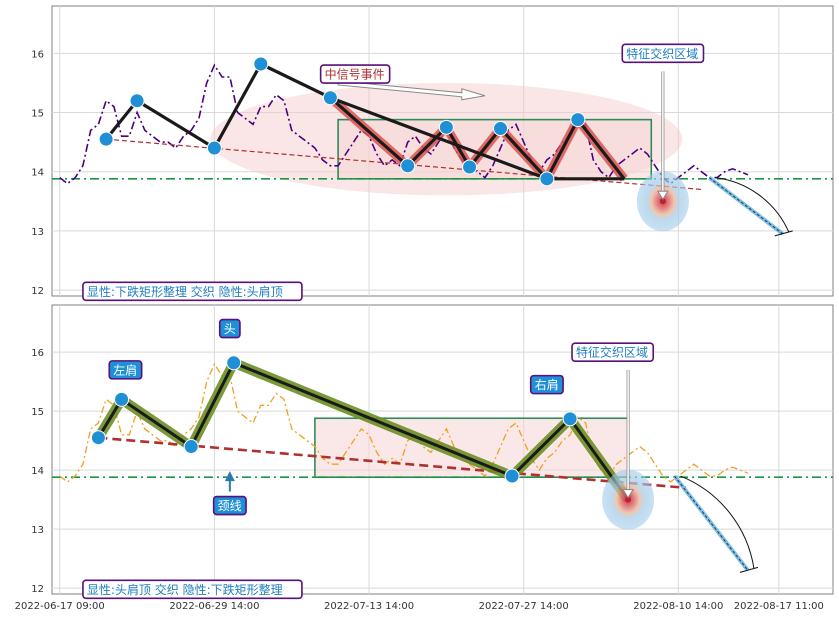 Image resolution: width=839 pixels, height=621 pixels. I want to click on x-tick-label: 2022-07-27 14:00, so click(524, 606).